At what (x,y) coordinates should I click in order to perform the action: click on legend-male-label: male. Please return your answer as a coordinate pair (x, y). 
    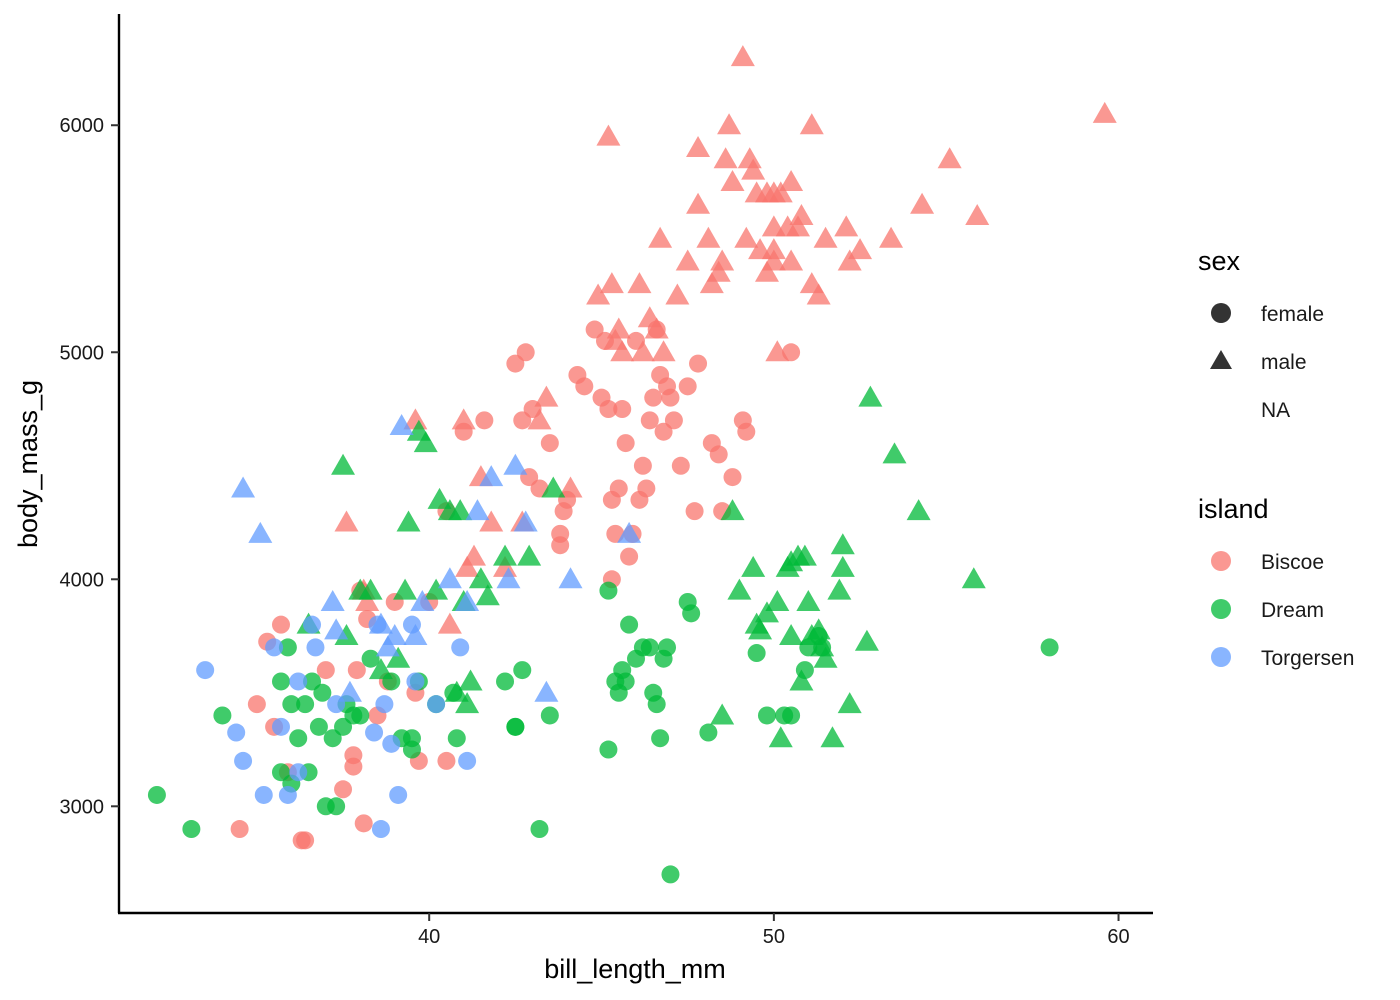
    Looking at the image, I should click on (1284, 362).